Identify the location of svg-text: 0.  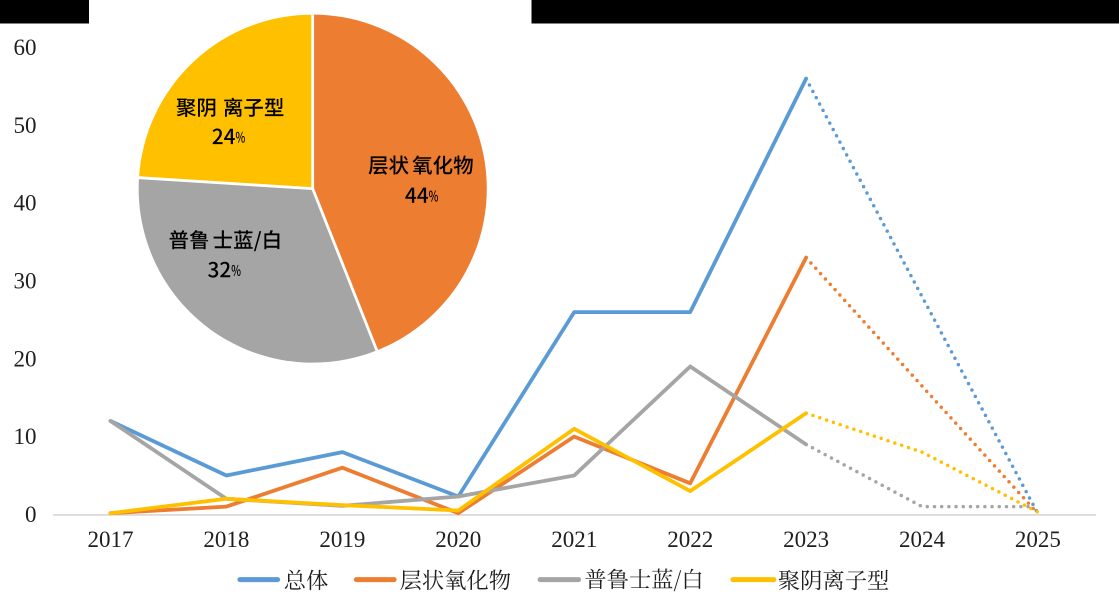
(31, 514).